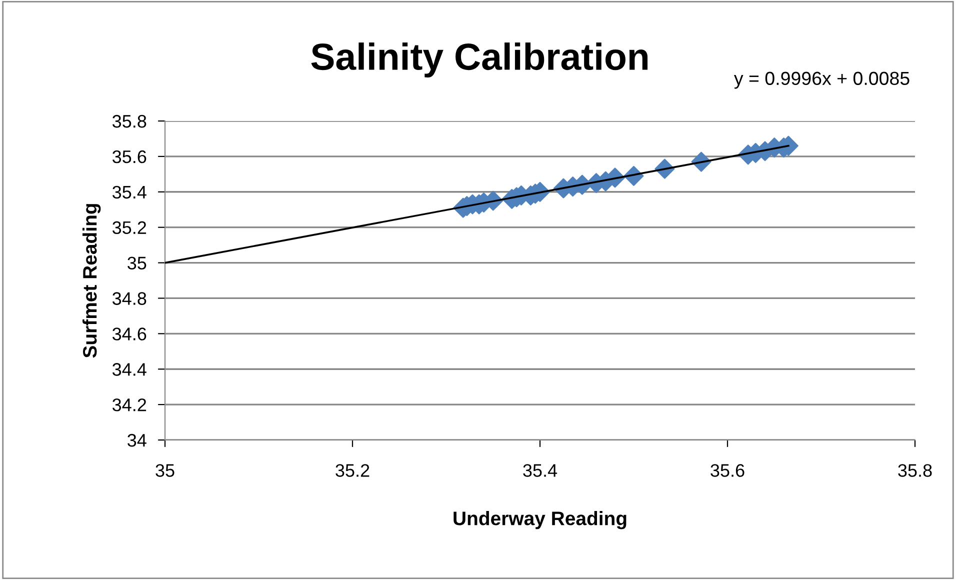  Describe the element at coordinates (540, 470) in the screenshot. I see `x-tick-label: 35.4` at that location.